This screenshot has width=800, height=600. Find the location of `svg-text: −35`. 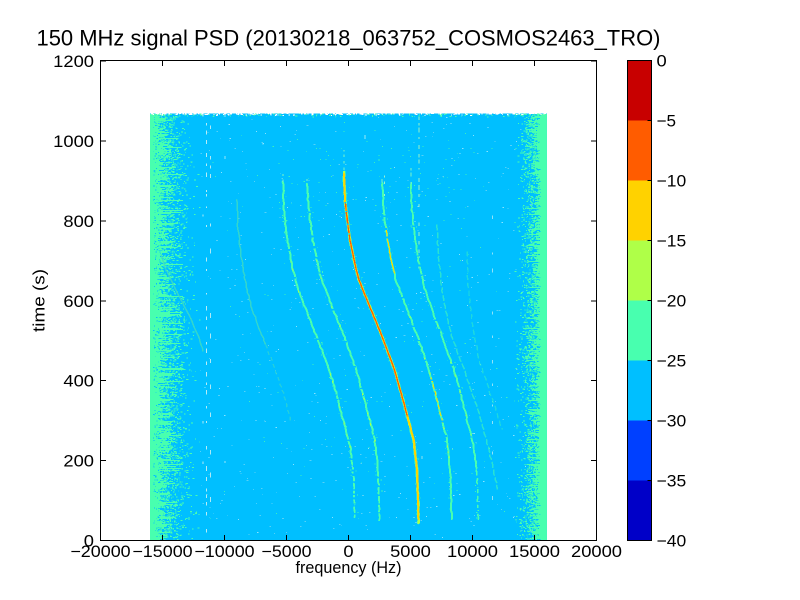

svg-text: −35 is located at coordinates (672, 482).